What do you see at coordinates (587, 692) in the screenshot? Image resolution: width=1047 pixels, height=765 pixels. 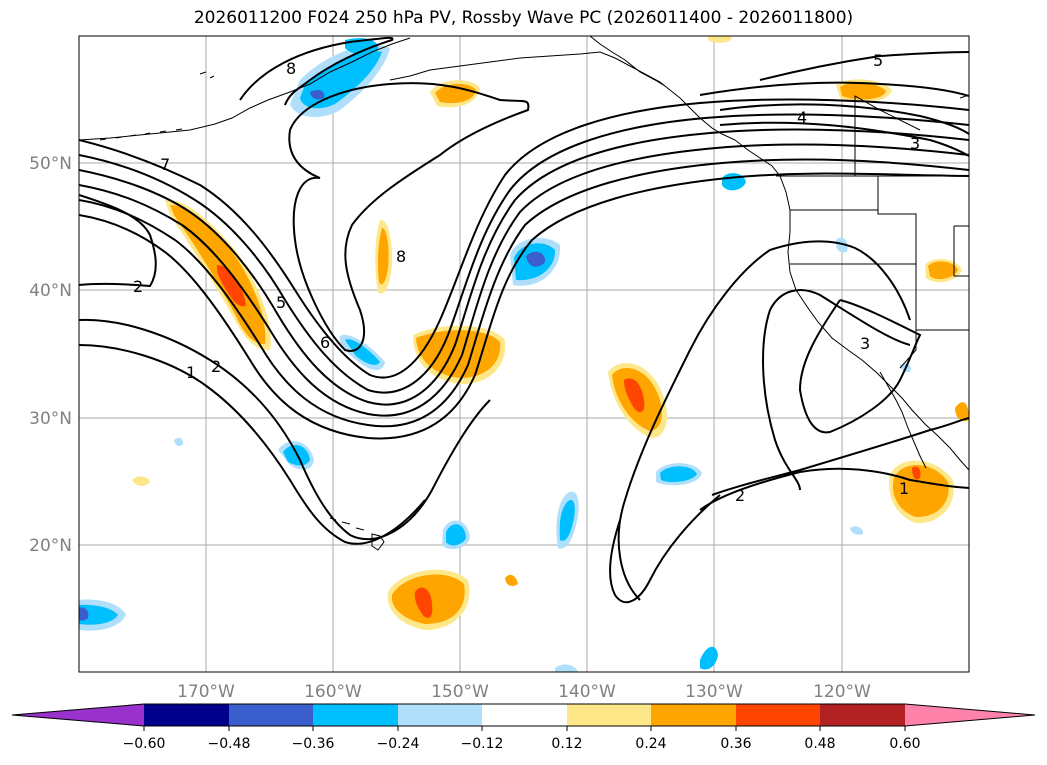 I see `lon-label: 140°W` at bounding box center [587, 692].